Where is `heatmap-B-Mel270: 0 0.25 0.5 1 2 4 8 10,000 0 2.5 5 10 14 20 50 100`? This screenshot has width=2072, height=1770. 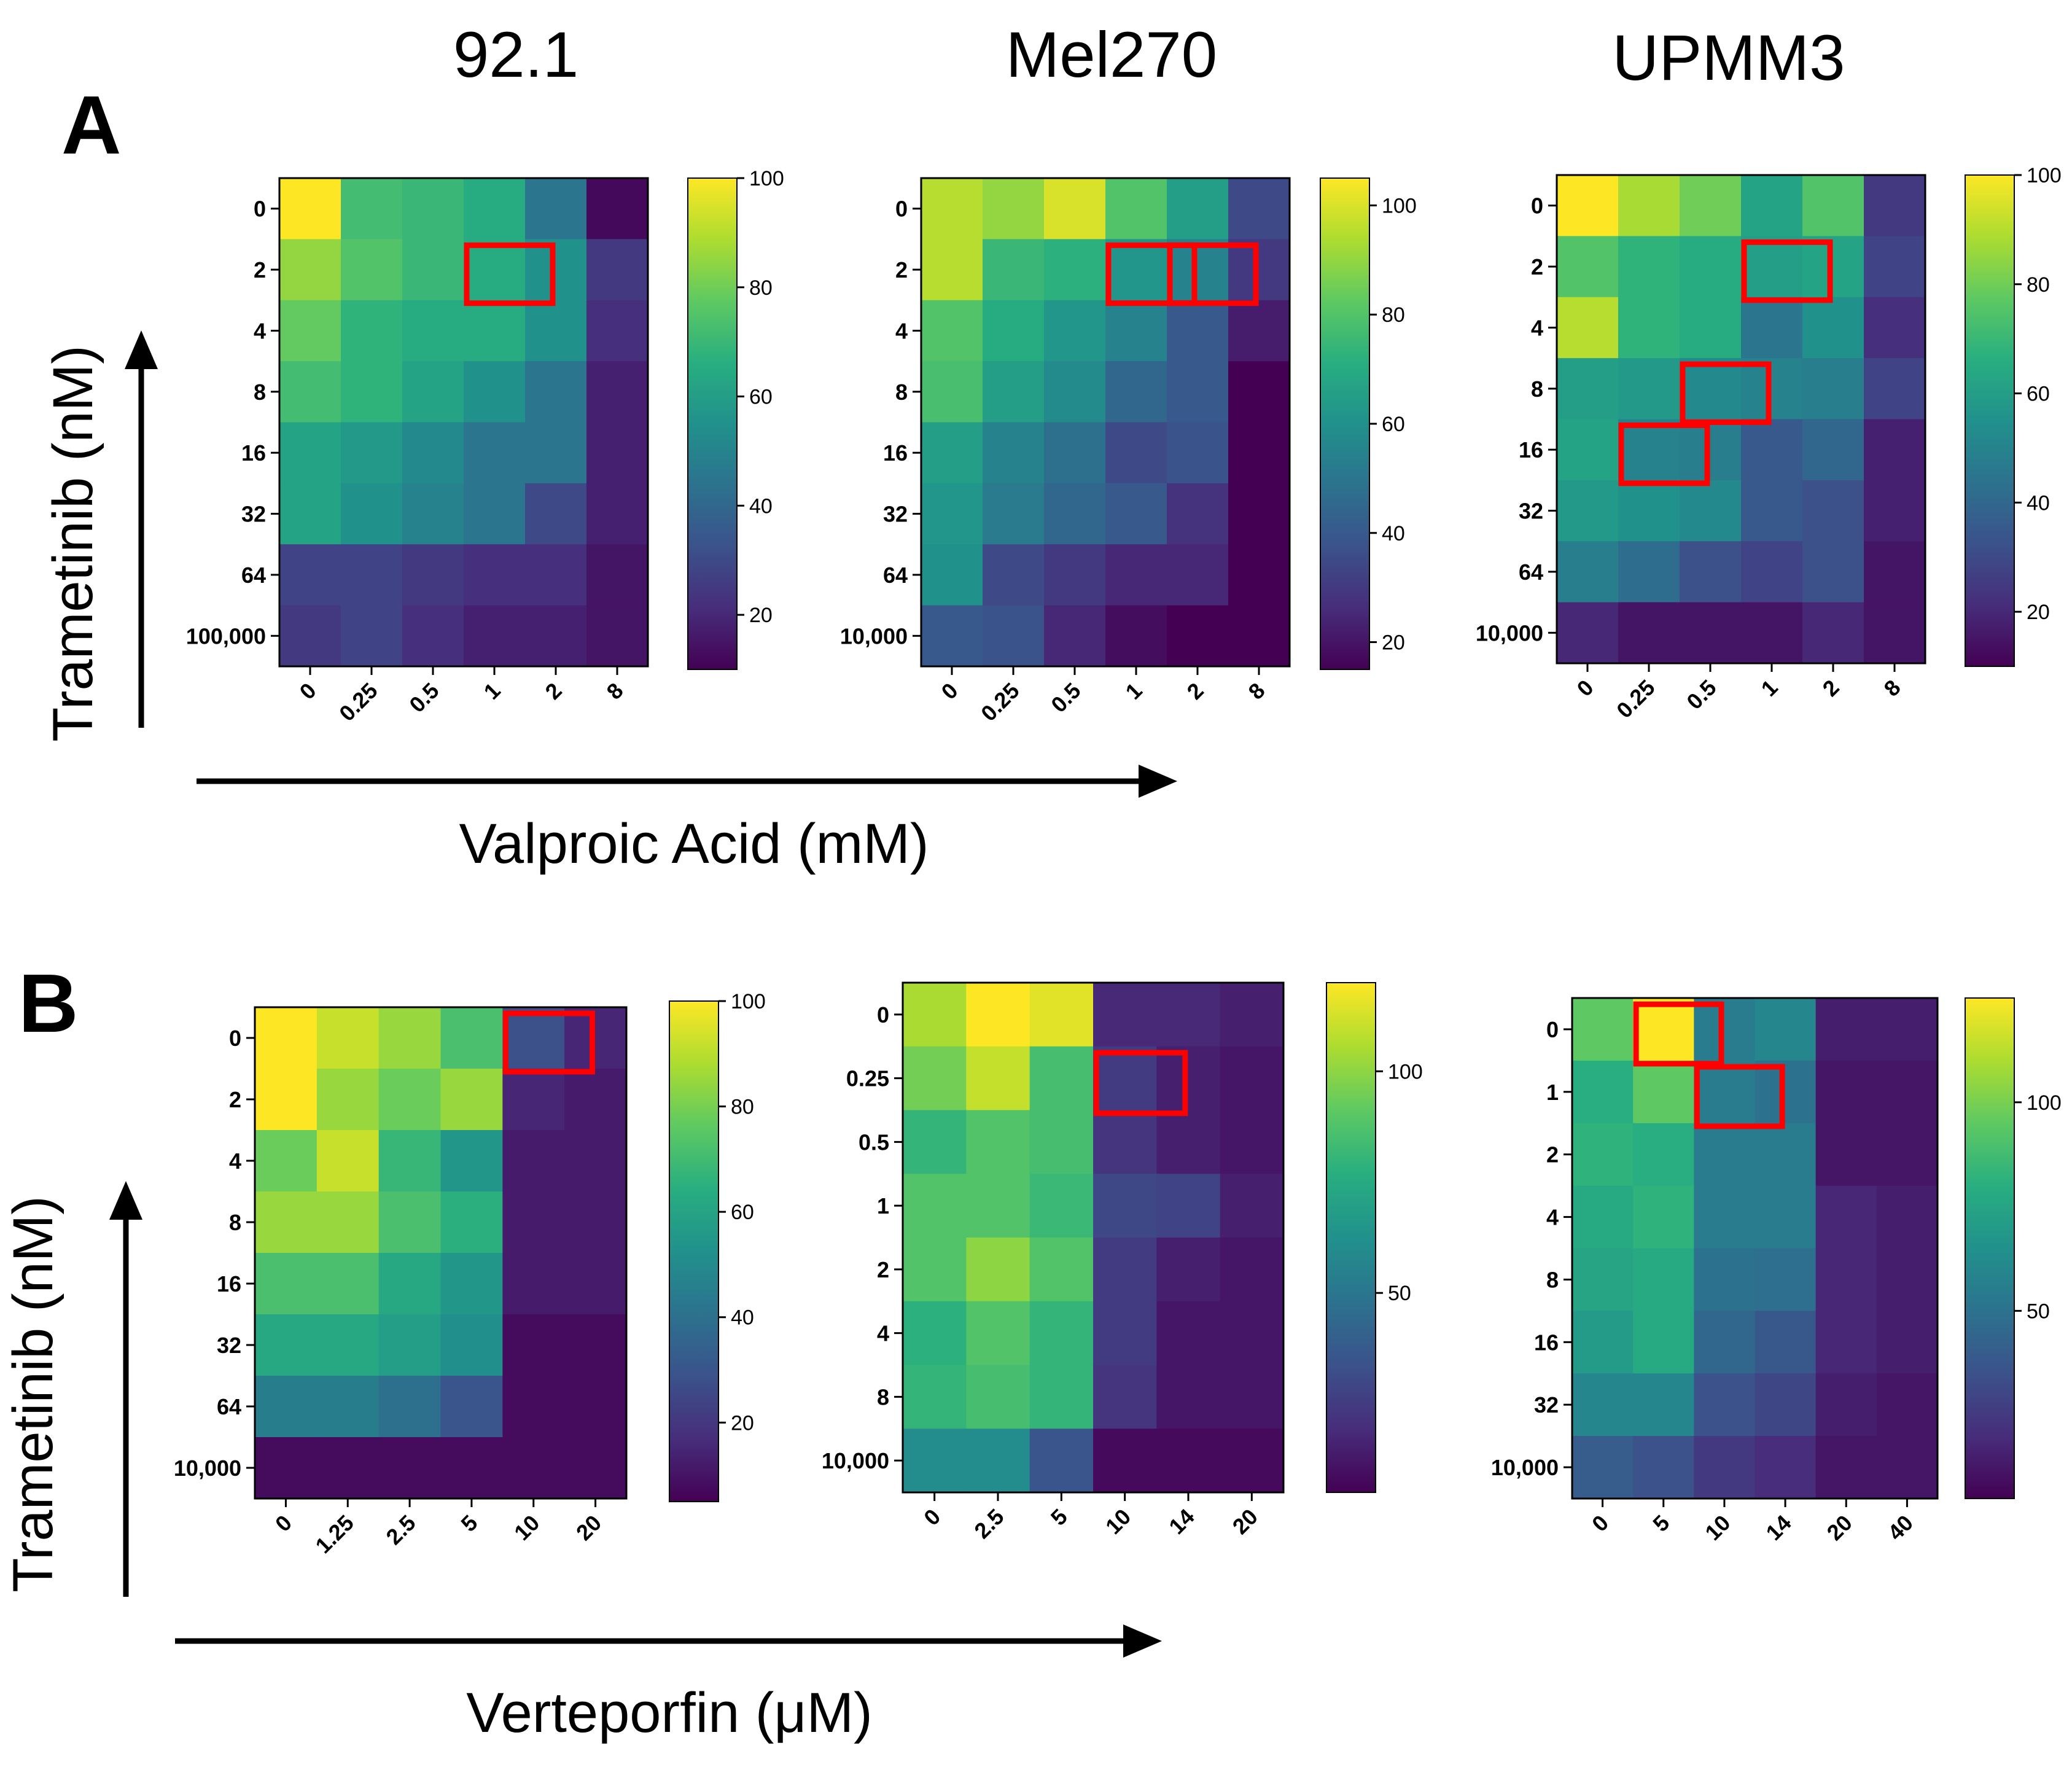
heatmap-B-Mel270: 0 0.25 0.5 1 2 4 8 10,000 0 2.5 5 10 14 20 50 100 is located at coordinates (1122, 1262).